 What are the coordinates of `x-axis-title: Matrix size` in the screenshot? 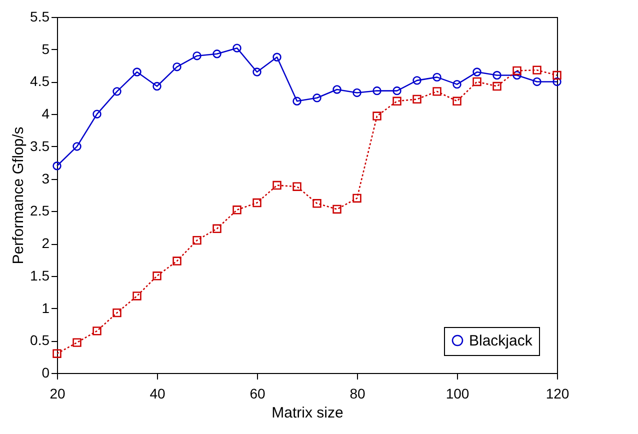 It's located at (308, 413).